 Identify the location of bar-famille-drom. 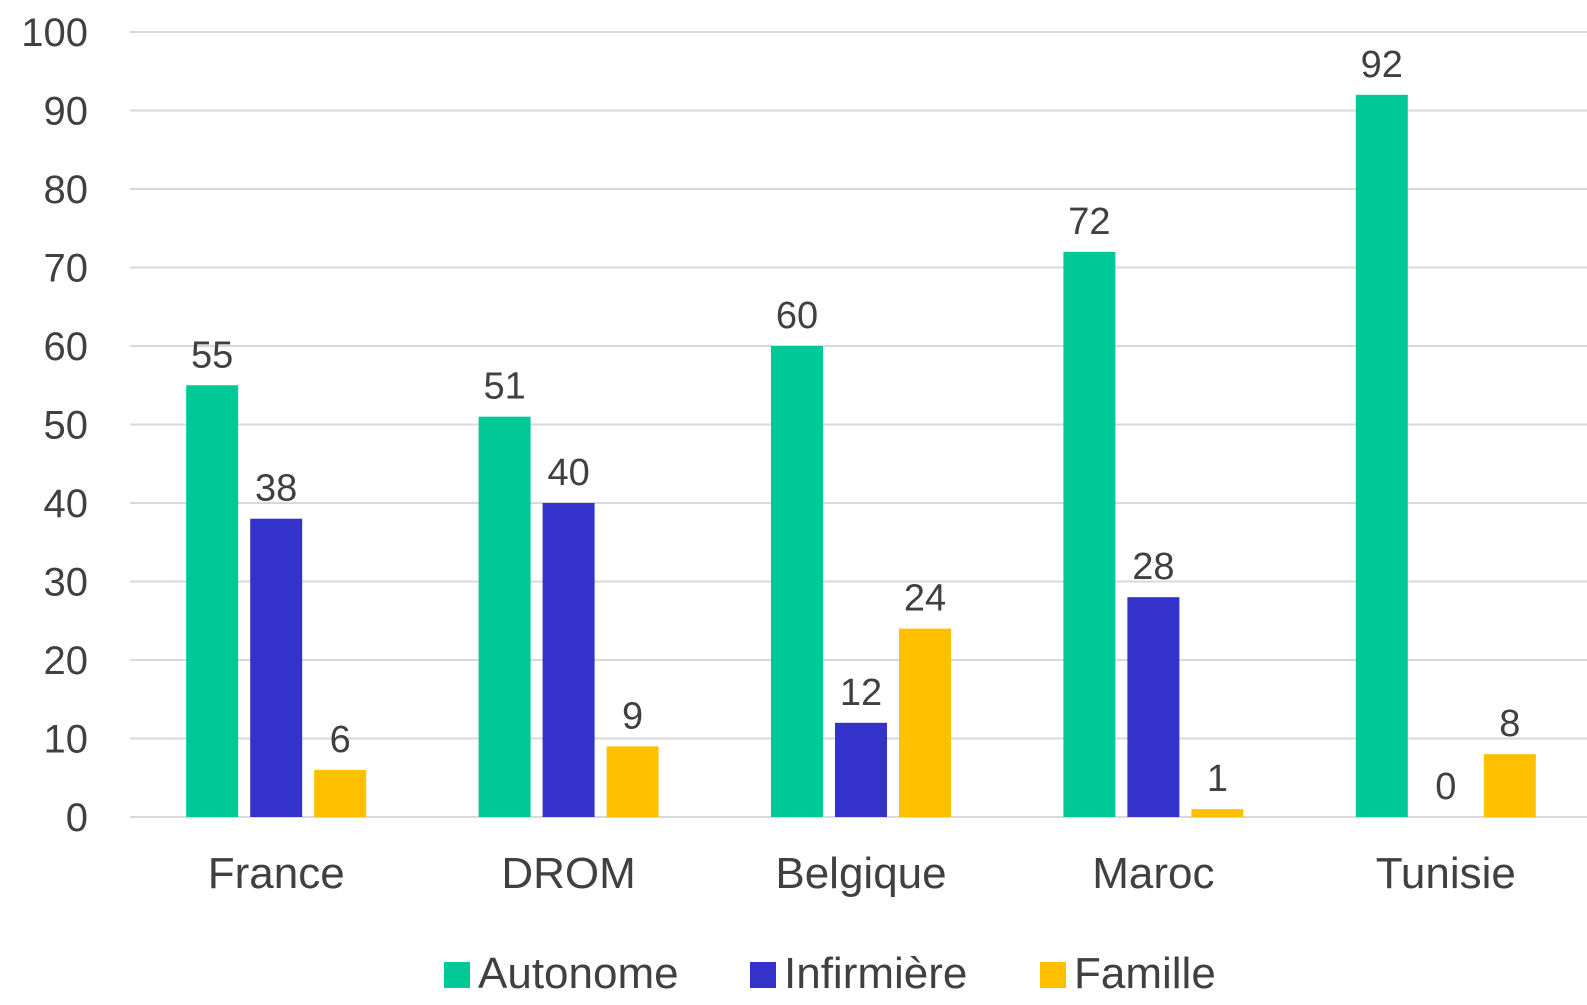
(632, 781).